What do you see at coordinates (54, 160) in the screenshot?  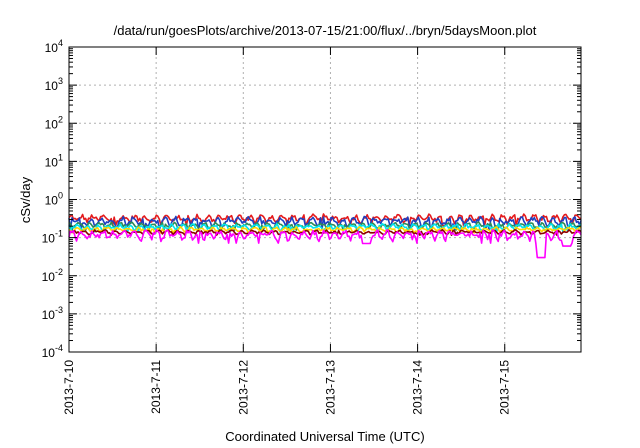 I see `y-tick-label: 10¹` at bounding box center [54, 160].